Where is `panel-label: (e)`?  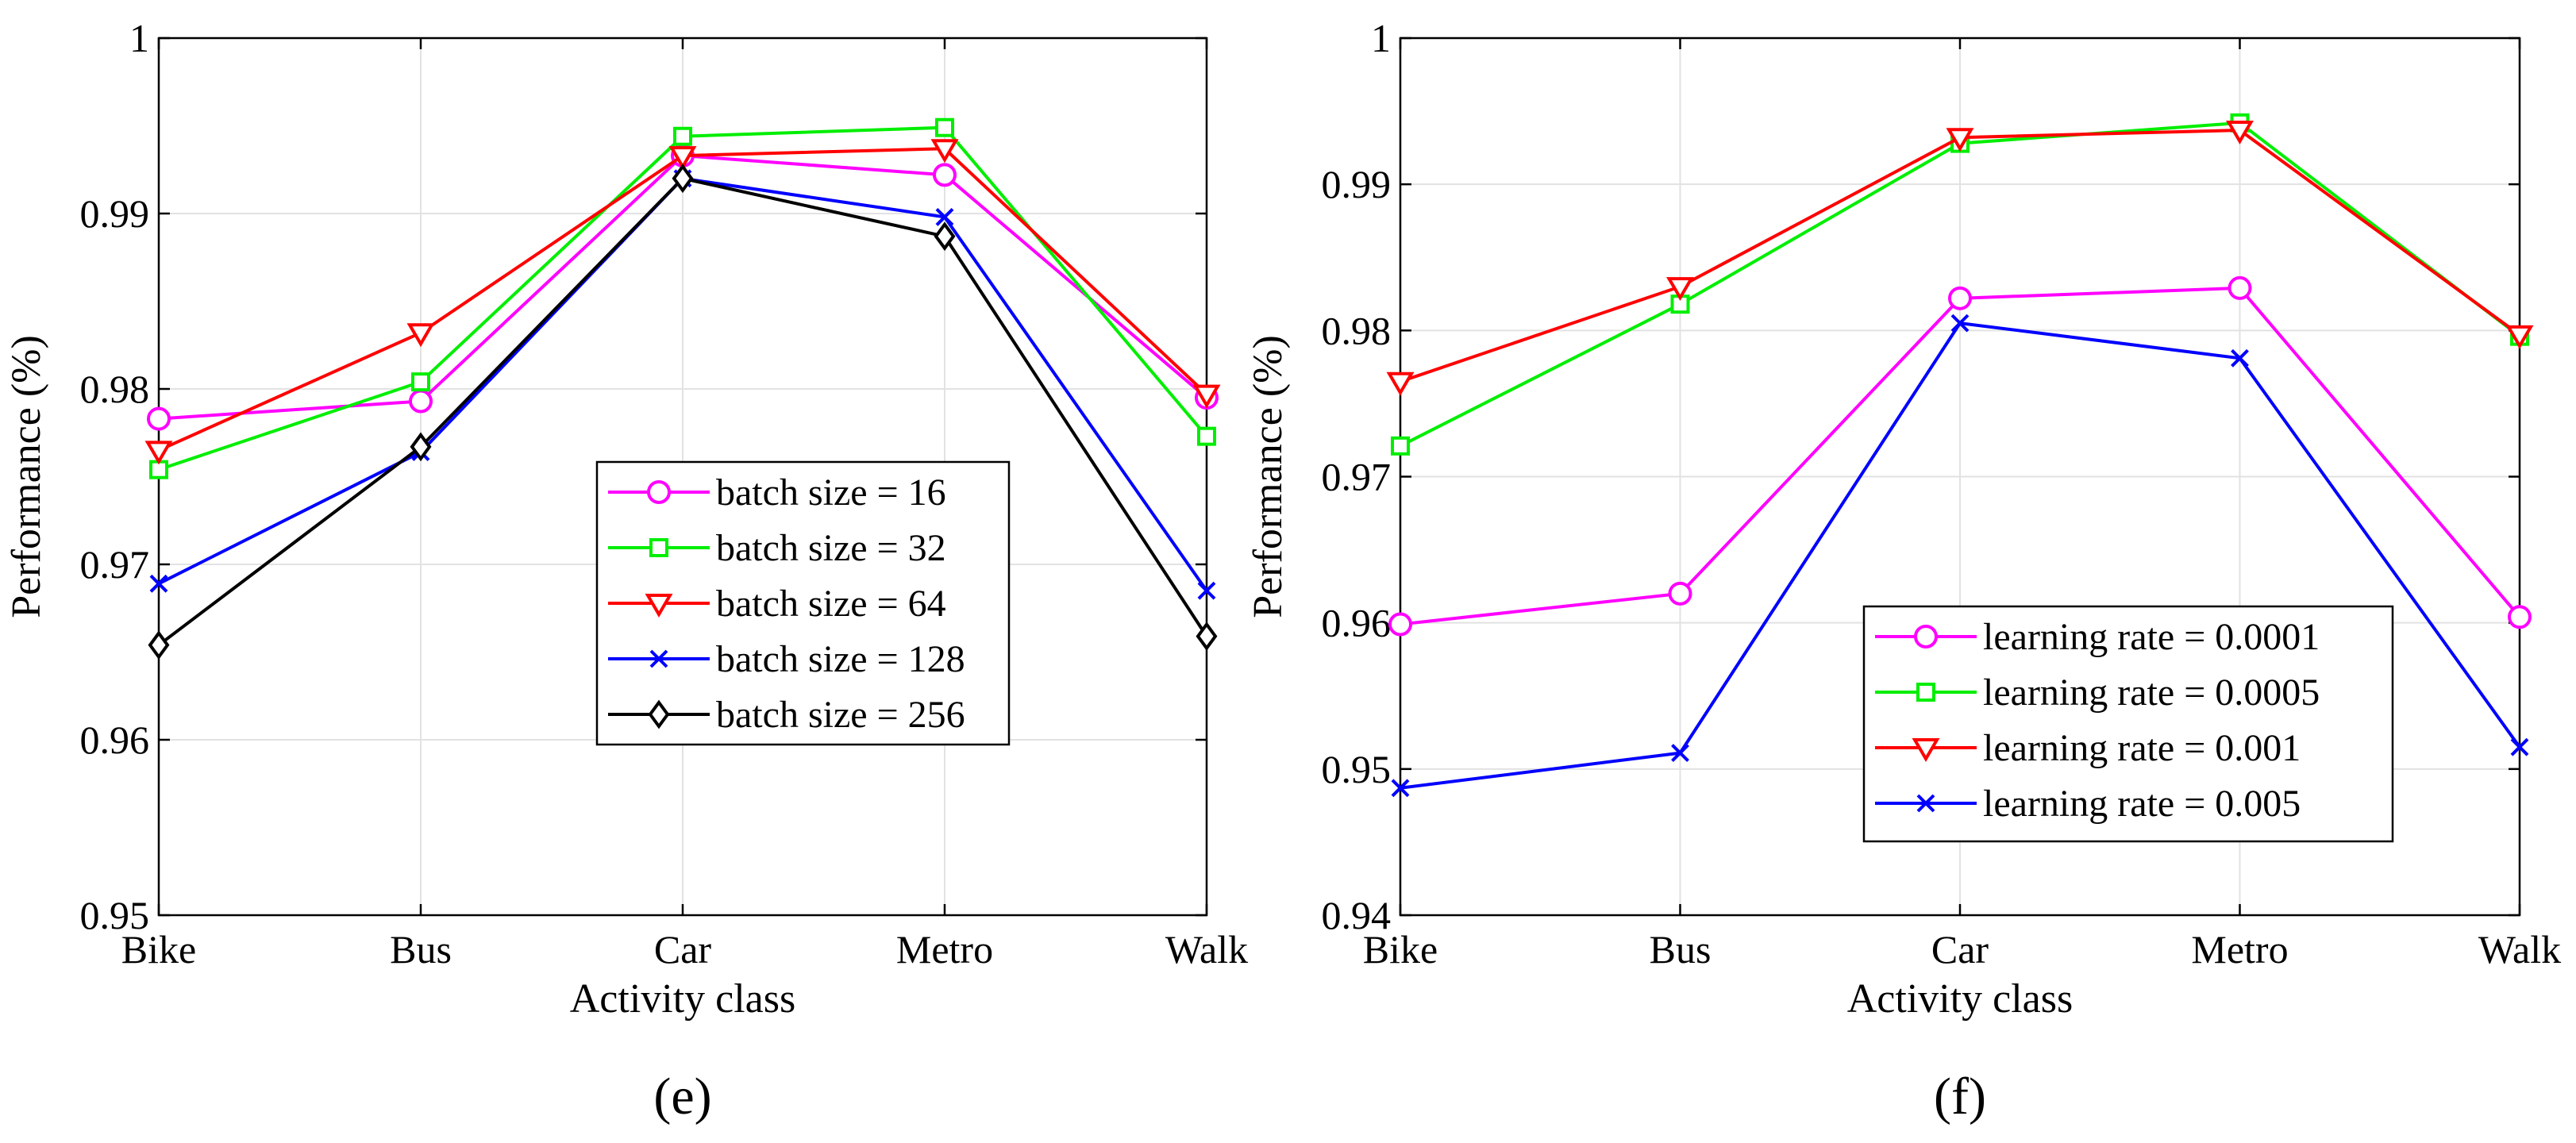
panel-label: (e) is located at coordinates (682, 1097).